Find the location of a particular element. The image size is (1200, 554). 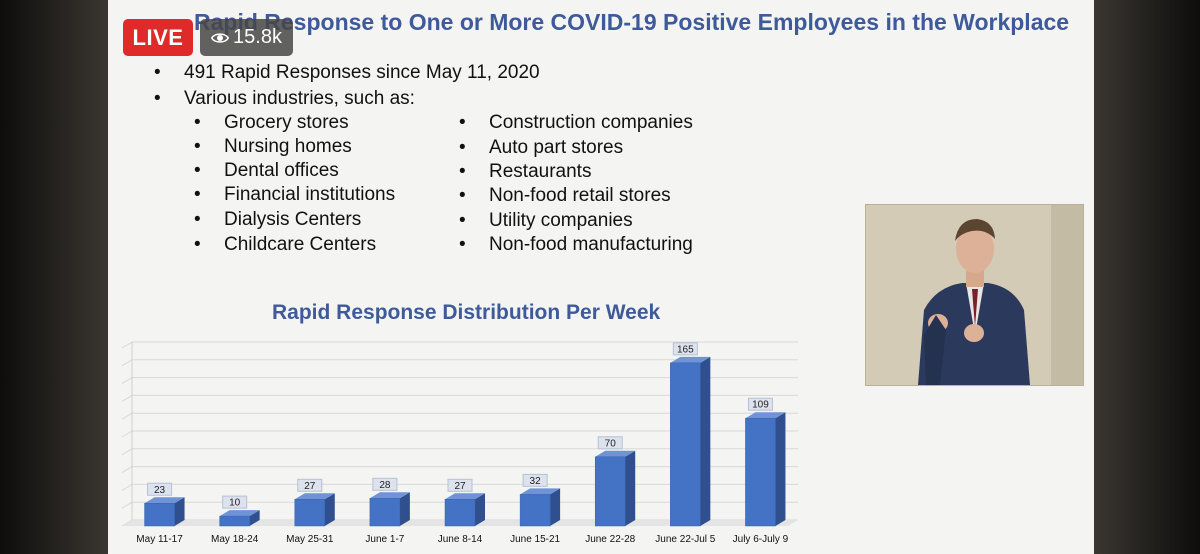

data-label-text: 70 is located at coordinates (611, 443).